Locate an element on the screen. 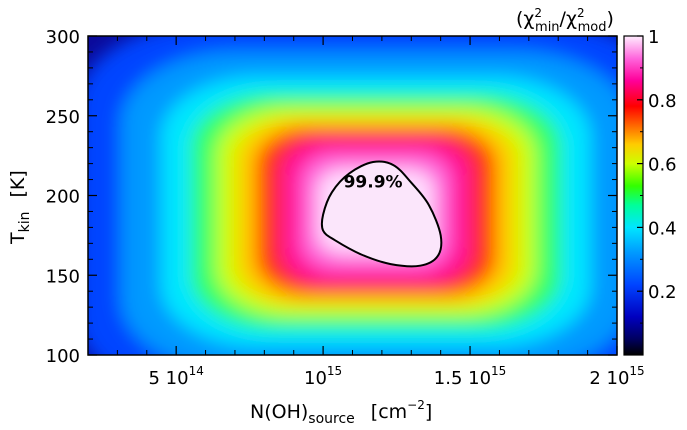 Image resolution: width=687 pixels, height=430 pixels. contour-label: 99.9% is located at coordinates (373, 183).